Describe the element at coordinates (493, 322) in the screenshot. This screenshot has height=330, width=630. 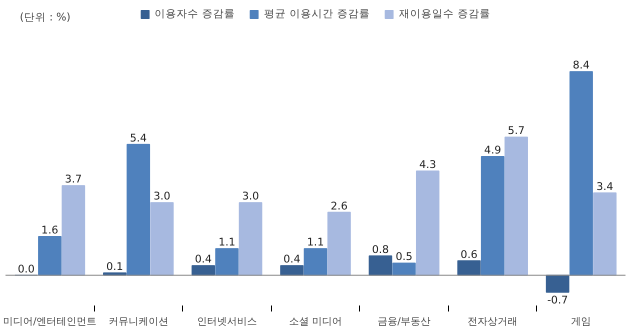
I see `x-tick-label: 전자상거래` at that location.